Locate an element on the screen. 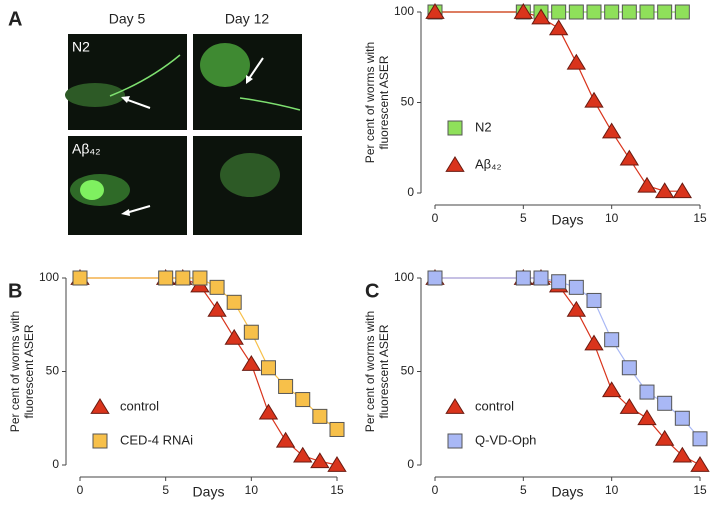  legend-label: CED-4 RNAi is located at coordinates (156, 439).